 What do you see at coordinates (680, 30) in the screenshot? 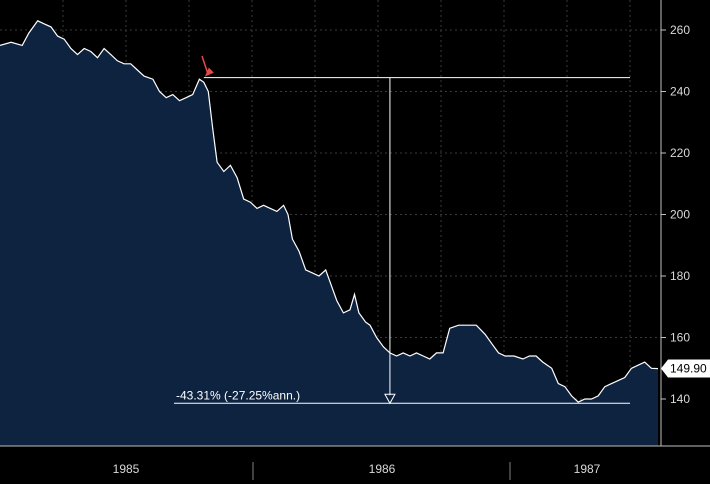
I see `y-tick-label: 260` at bounding box center [680, 30].